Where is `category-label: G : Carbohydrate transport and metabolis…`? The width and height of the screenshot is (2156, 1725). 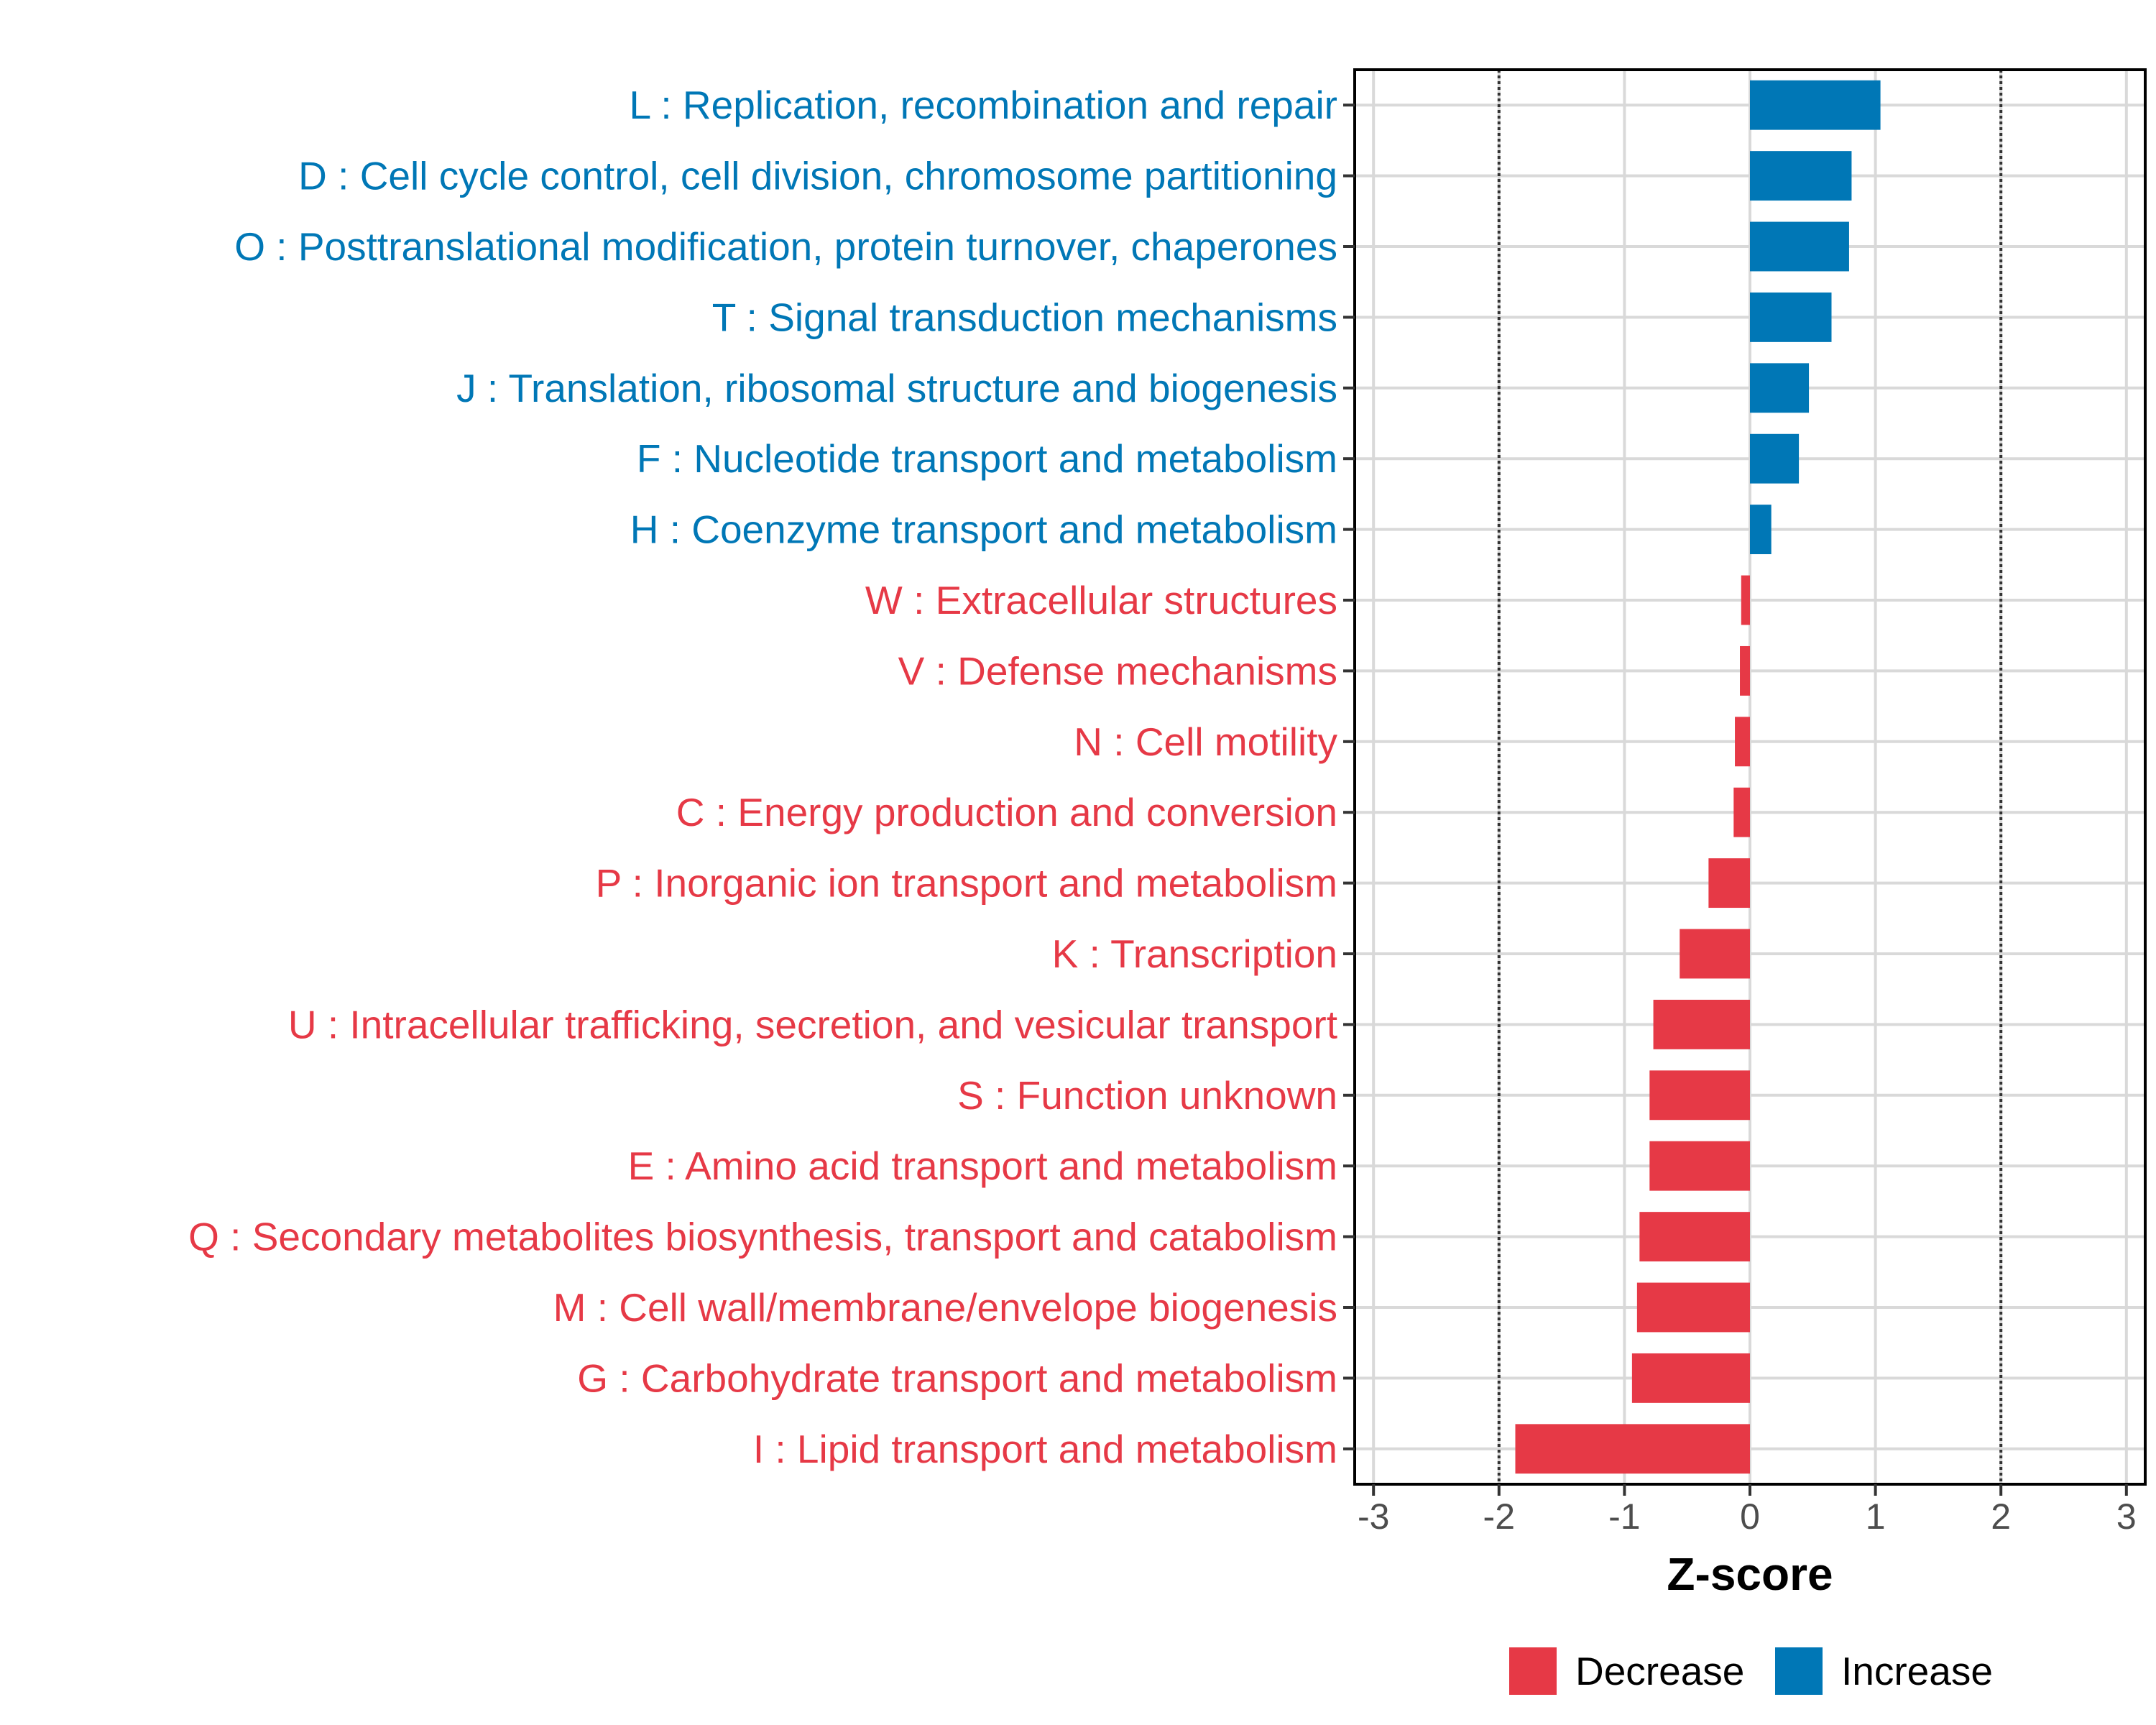 category-label: G : Carbohydrate transport and metabolis… is located at coordinates (957, 1378).